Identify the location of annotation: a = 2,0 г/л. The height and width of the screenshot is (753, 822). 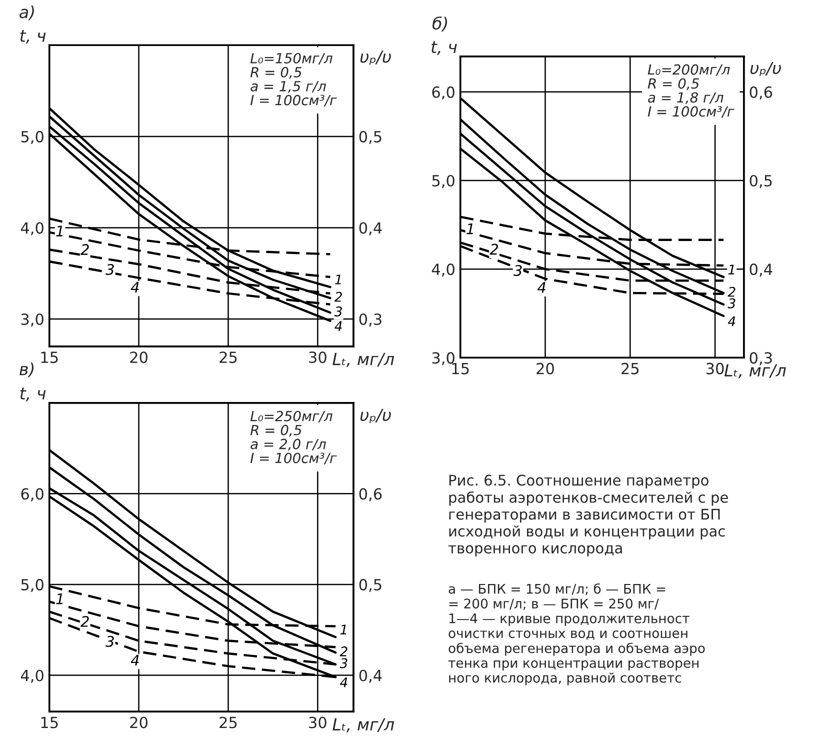
(288, 444).